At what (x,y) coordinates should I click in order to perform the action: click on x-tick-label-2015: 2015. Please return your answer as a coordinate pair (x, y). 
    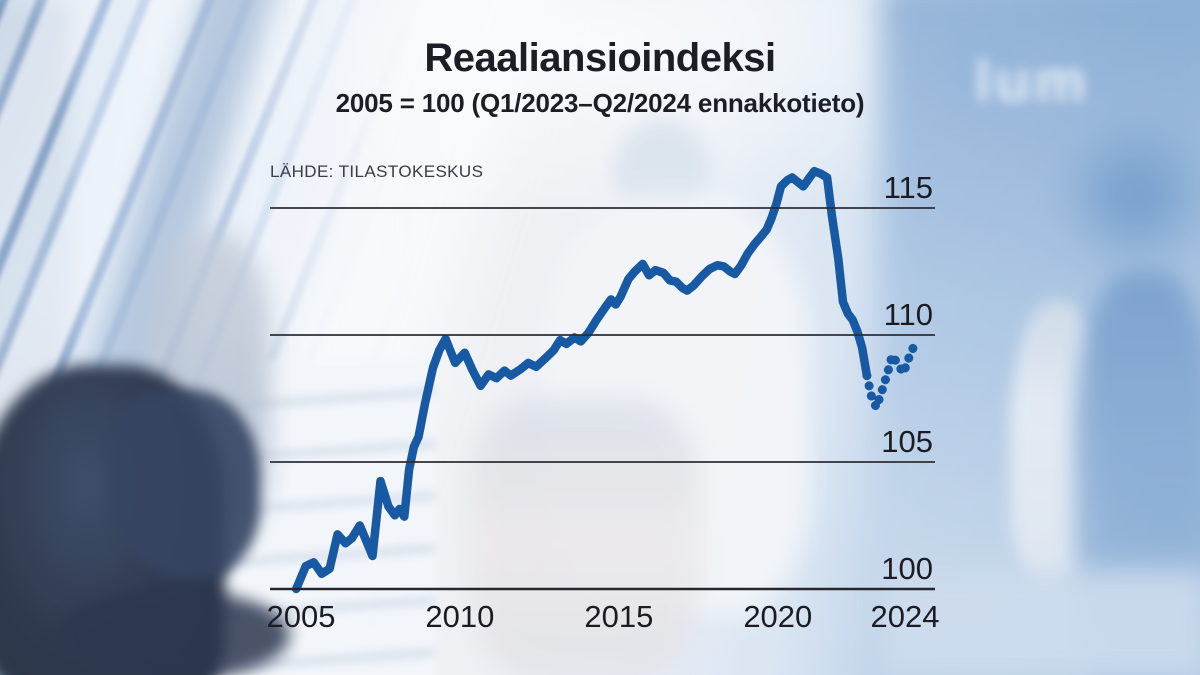
    Looking at the image, I should click on (618, 616).